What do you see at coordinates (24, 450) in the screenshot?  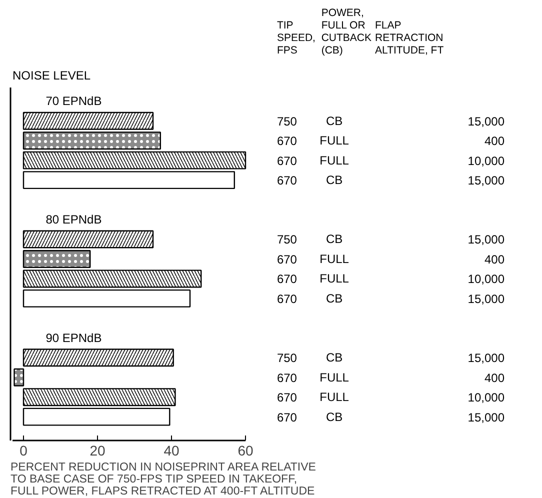 I see `x-tick-label: 0` at bounding box center [24, 450].